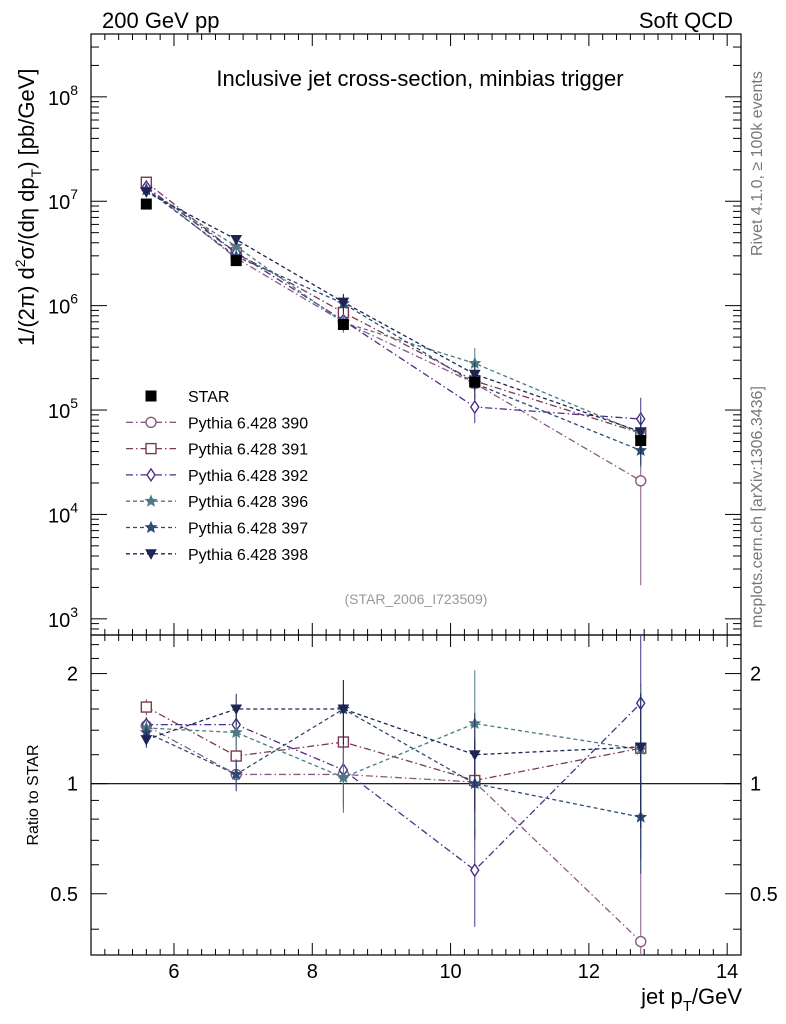 This screenshot has width=786, height=1024. I want to click on y-tick-label-ratio-right: 0.5, so click(764, 895).